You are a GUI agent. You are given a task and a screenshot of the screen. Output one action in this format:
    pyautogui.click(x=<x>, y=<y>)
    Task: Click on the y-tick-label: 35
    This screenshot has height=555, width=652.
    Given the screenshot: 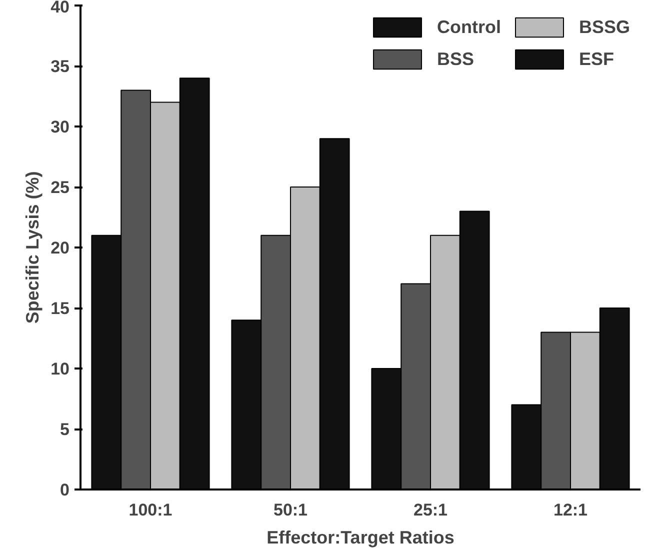 What is the action you would take?
    pyautogui.click(x=60, y=66)
    